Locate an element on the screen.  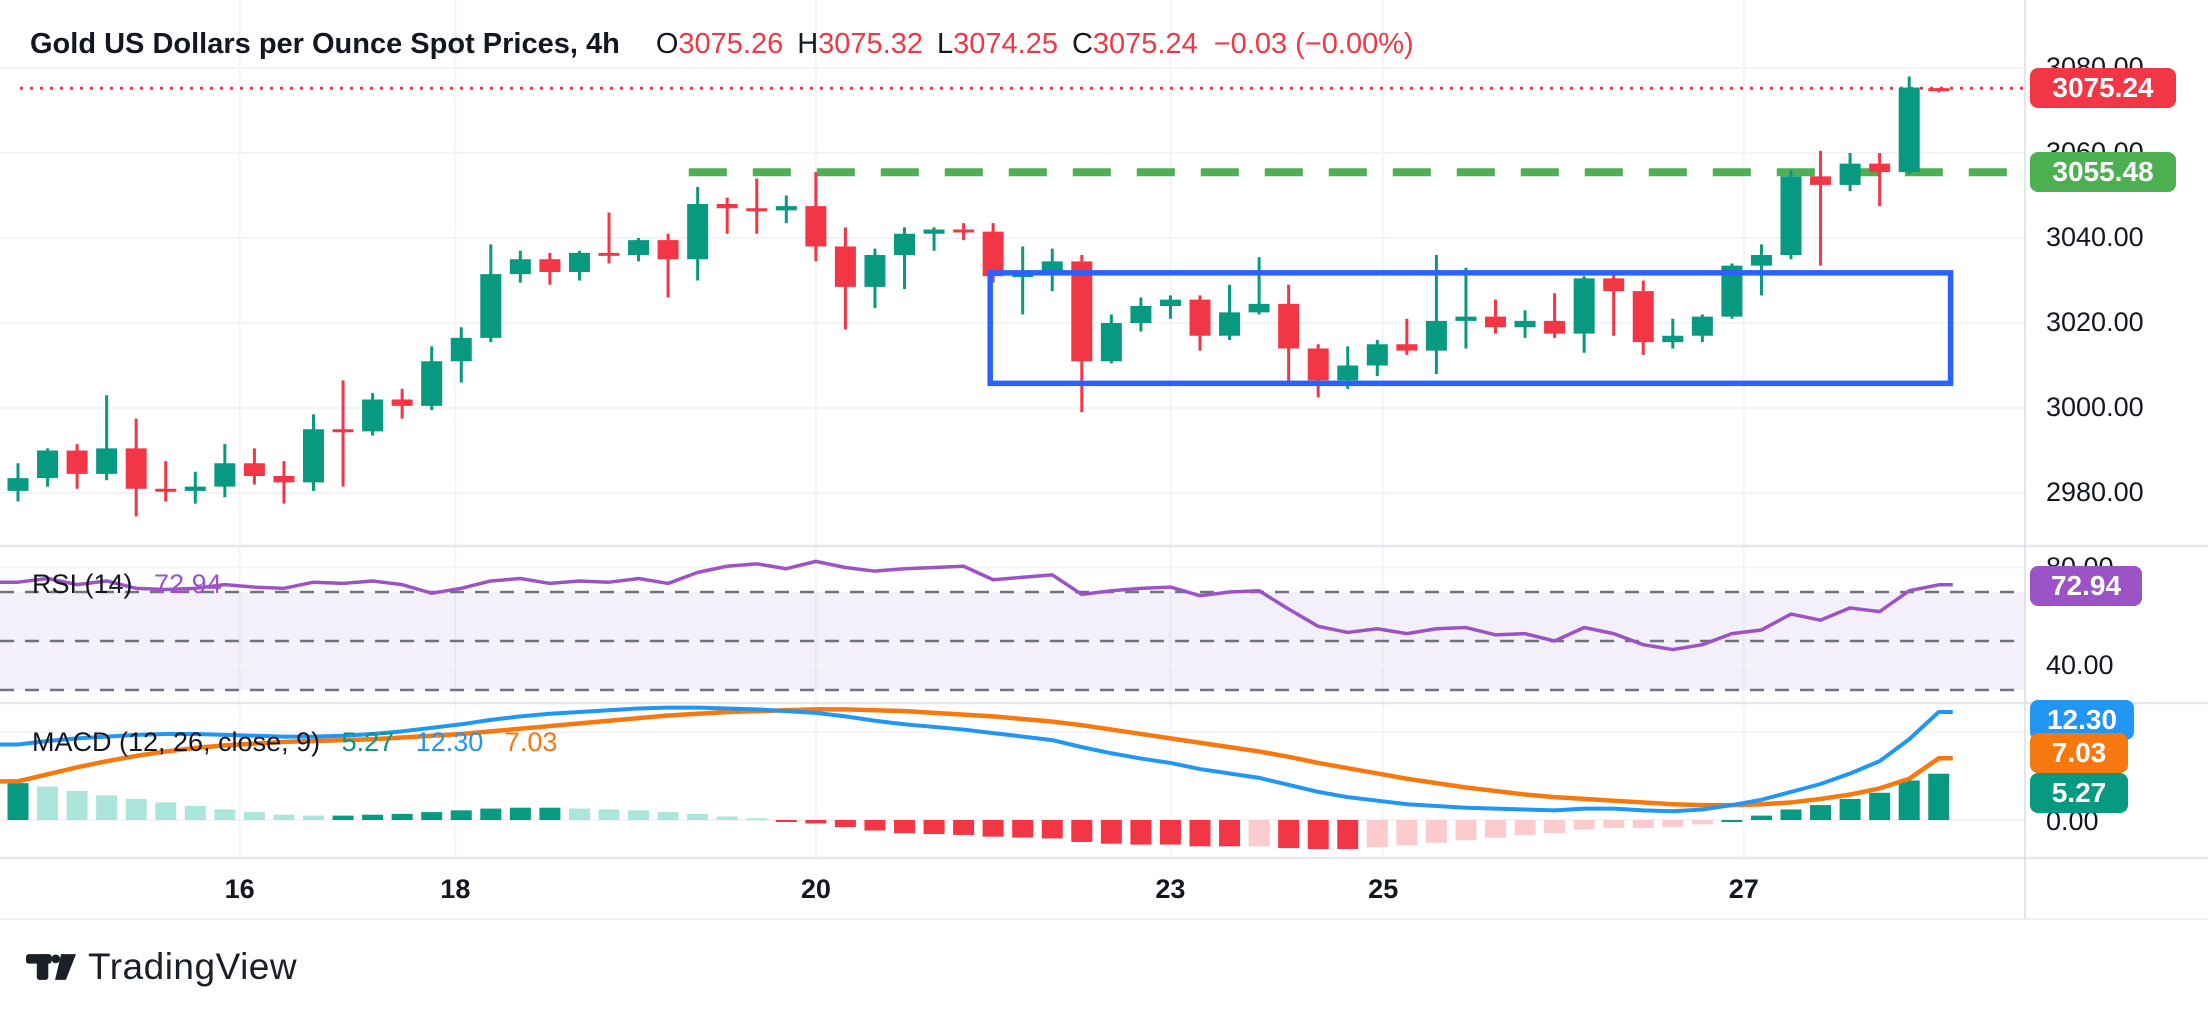
price-tick-label: 2980.00 is located at coordinates (2095, 492).